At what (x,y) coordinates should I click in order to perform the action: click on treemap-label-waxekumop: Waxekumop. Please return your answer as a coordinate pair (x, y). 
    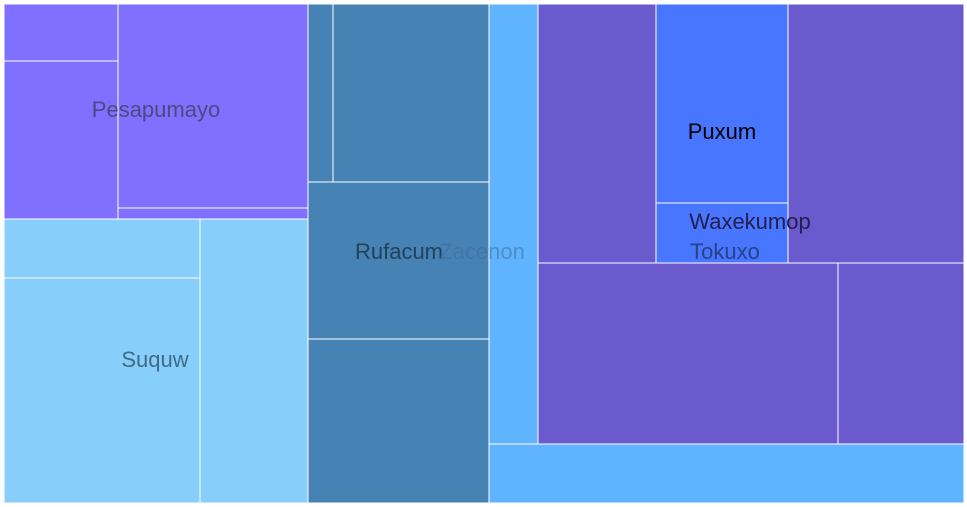
    Looking at the image, I should click on (749, 221).